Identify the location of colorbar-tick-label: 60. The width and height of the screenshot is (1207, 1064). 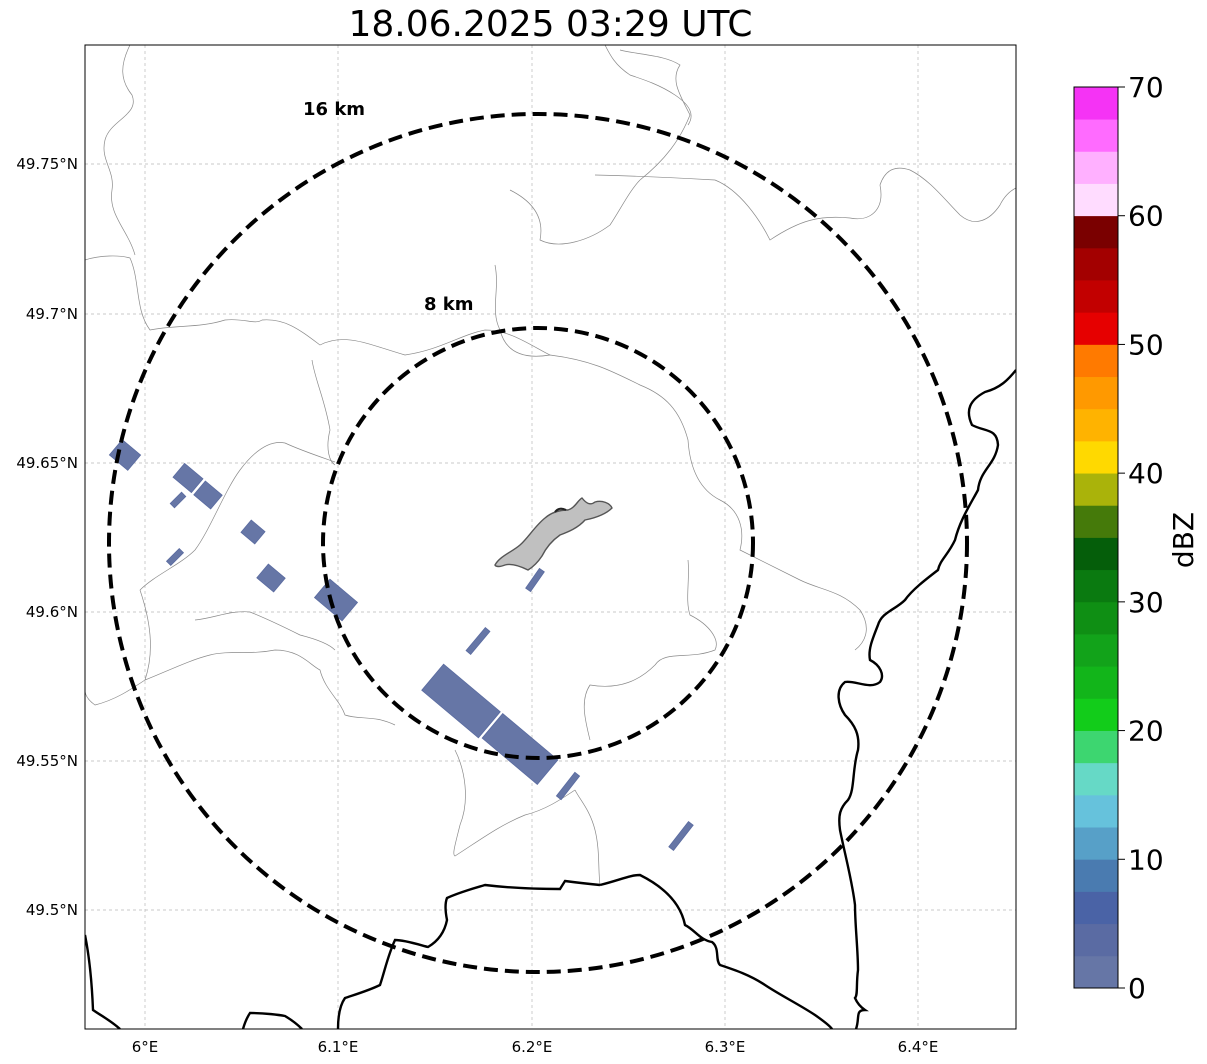
(1146, 216).